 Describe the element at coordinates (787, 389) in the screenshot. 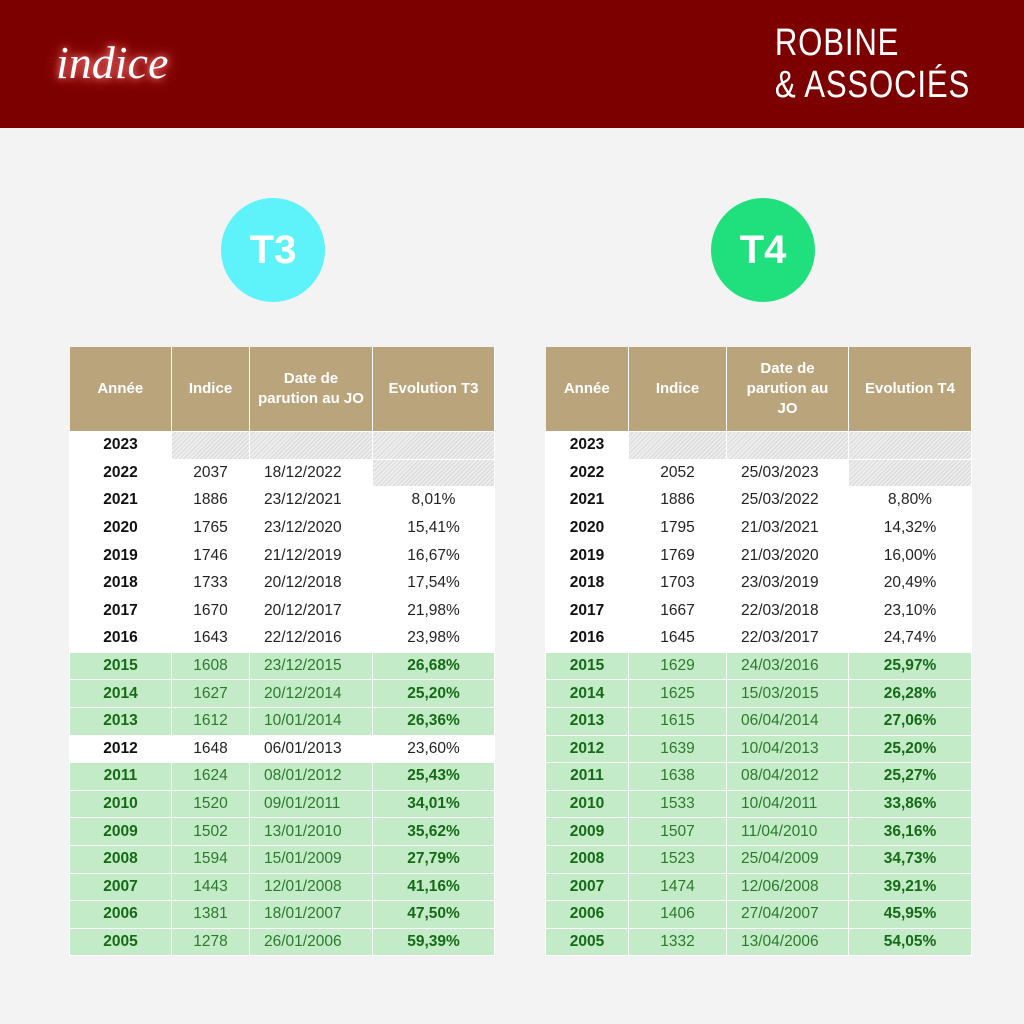

I see `column-header: Date de parution au JO` at that location.